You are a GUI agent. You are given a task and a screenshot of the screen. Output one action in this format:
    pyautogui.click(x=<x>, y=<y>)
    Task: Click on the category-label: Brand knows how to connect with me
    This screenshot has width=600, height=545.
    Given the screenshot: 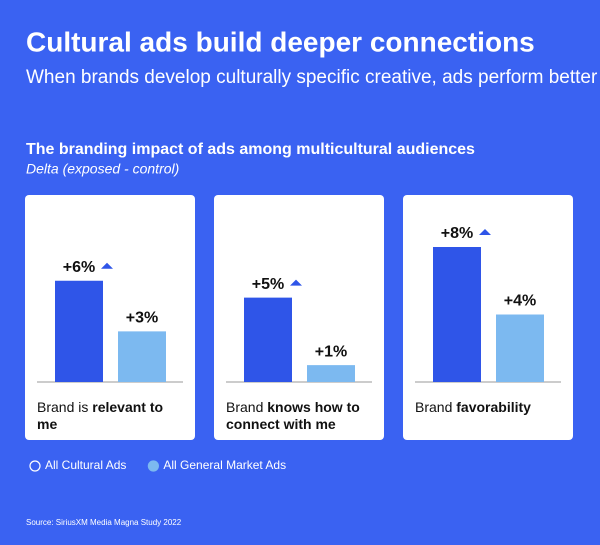 What is the action you would take?
    pyautogui.click(x=301, y=416)
    